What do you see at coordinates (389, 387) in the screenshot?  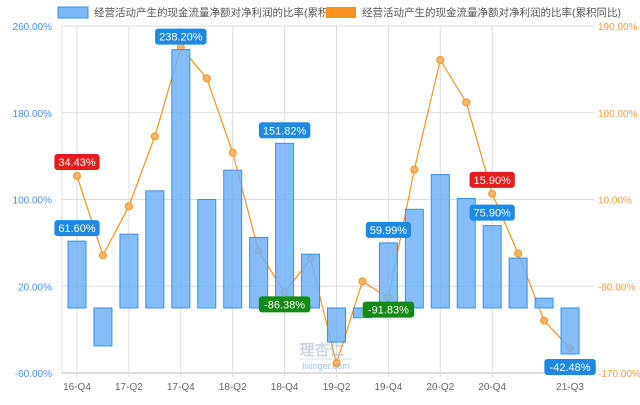 I see `x-tick-label: 19-Q4` at bounding box center [389, 387].